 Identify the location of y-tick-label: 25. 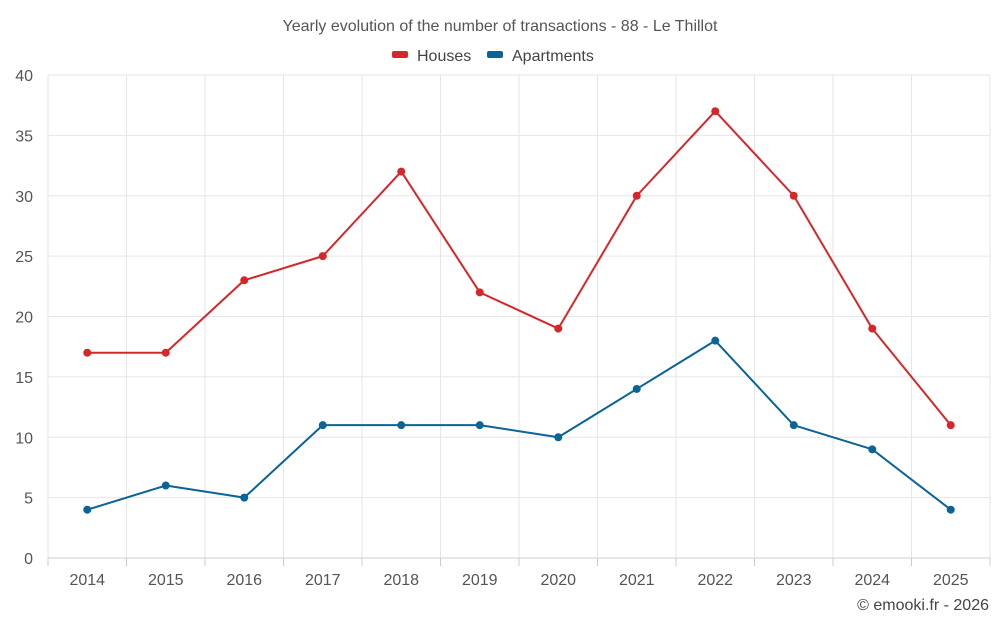
(24, 257).